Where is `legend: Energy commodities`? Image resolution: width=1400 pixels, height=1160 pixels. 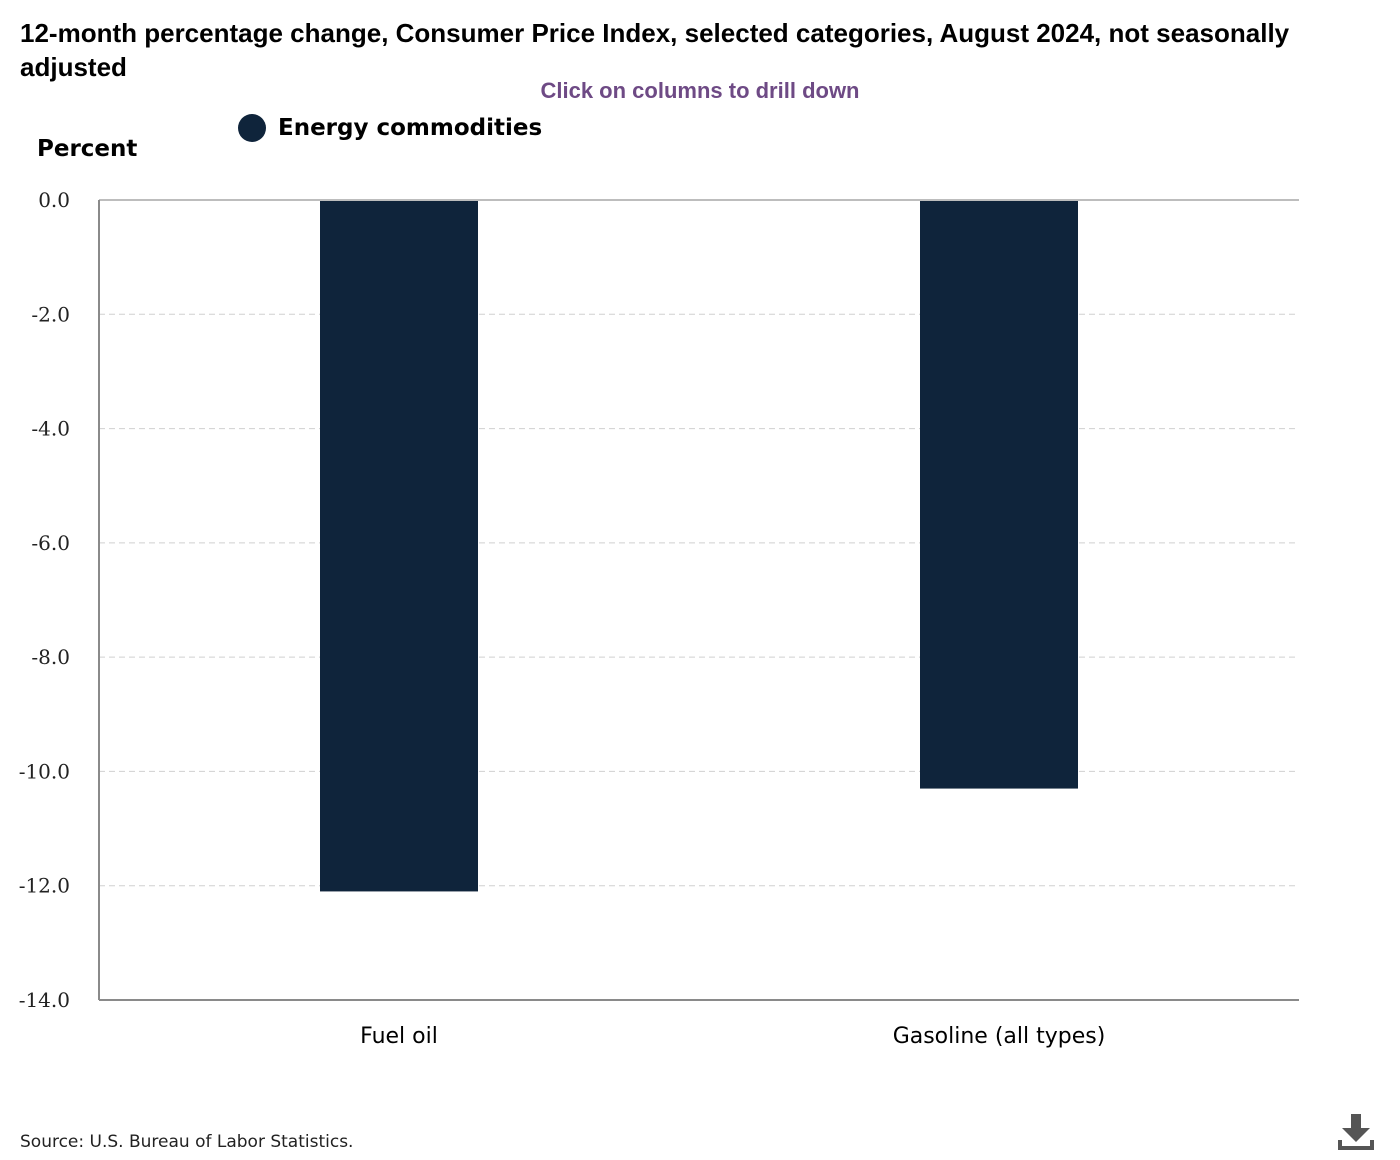
legend: Energy commodities is located at coordinates (390, 128).